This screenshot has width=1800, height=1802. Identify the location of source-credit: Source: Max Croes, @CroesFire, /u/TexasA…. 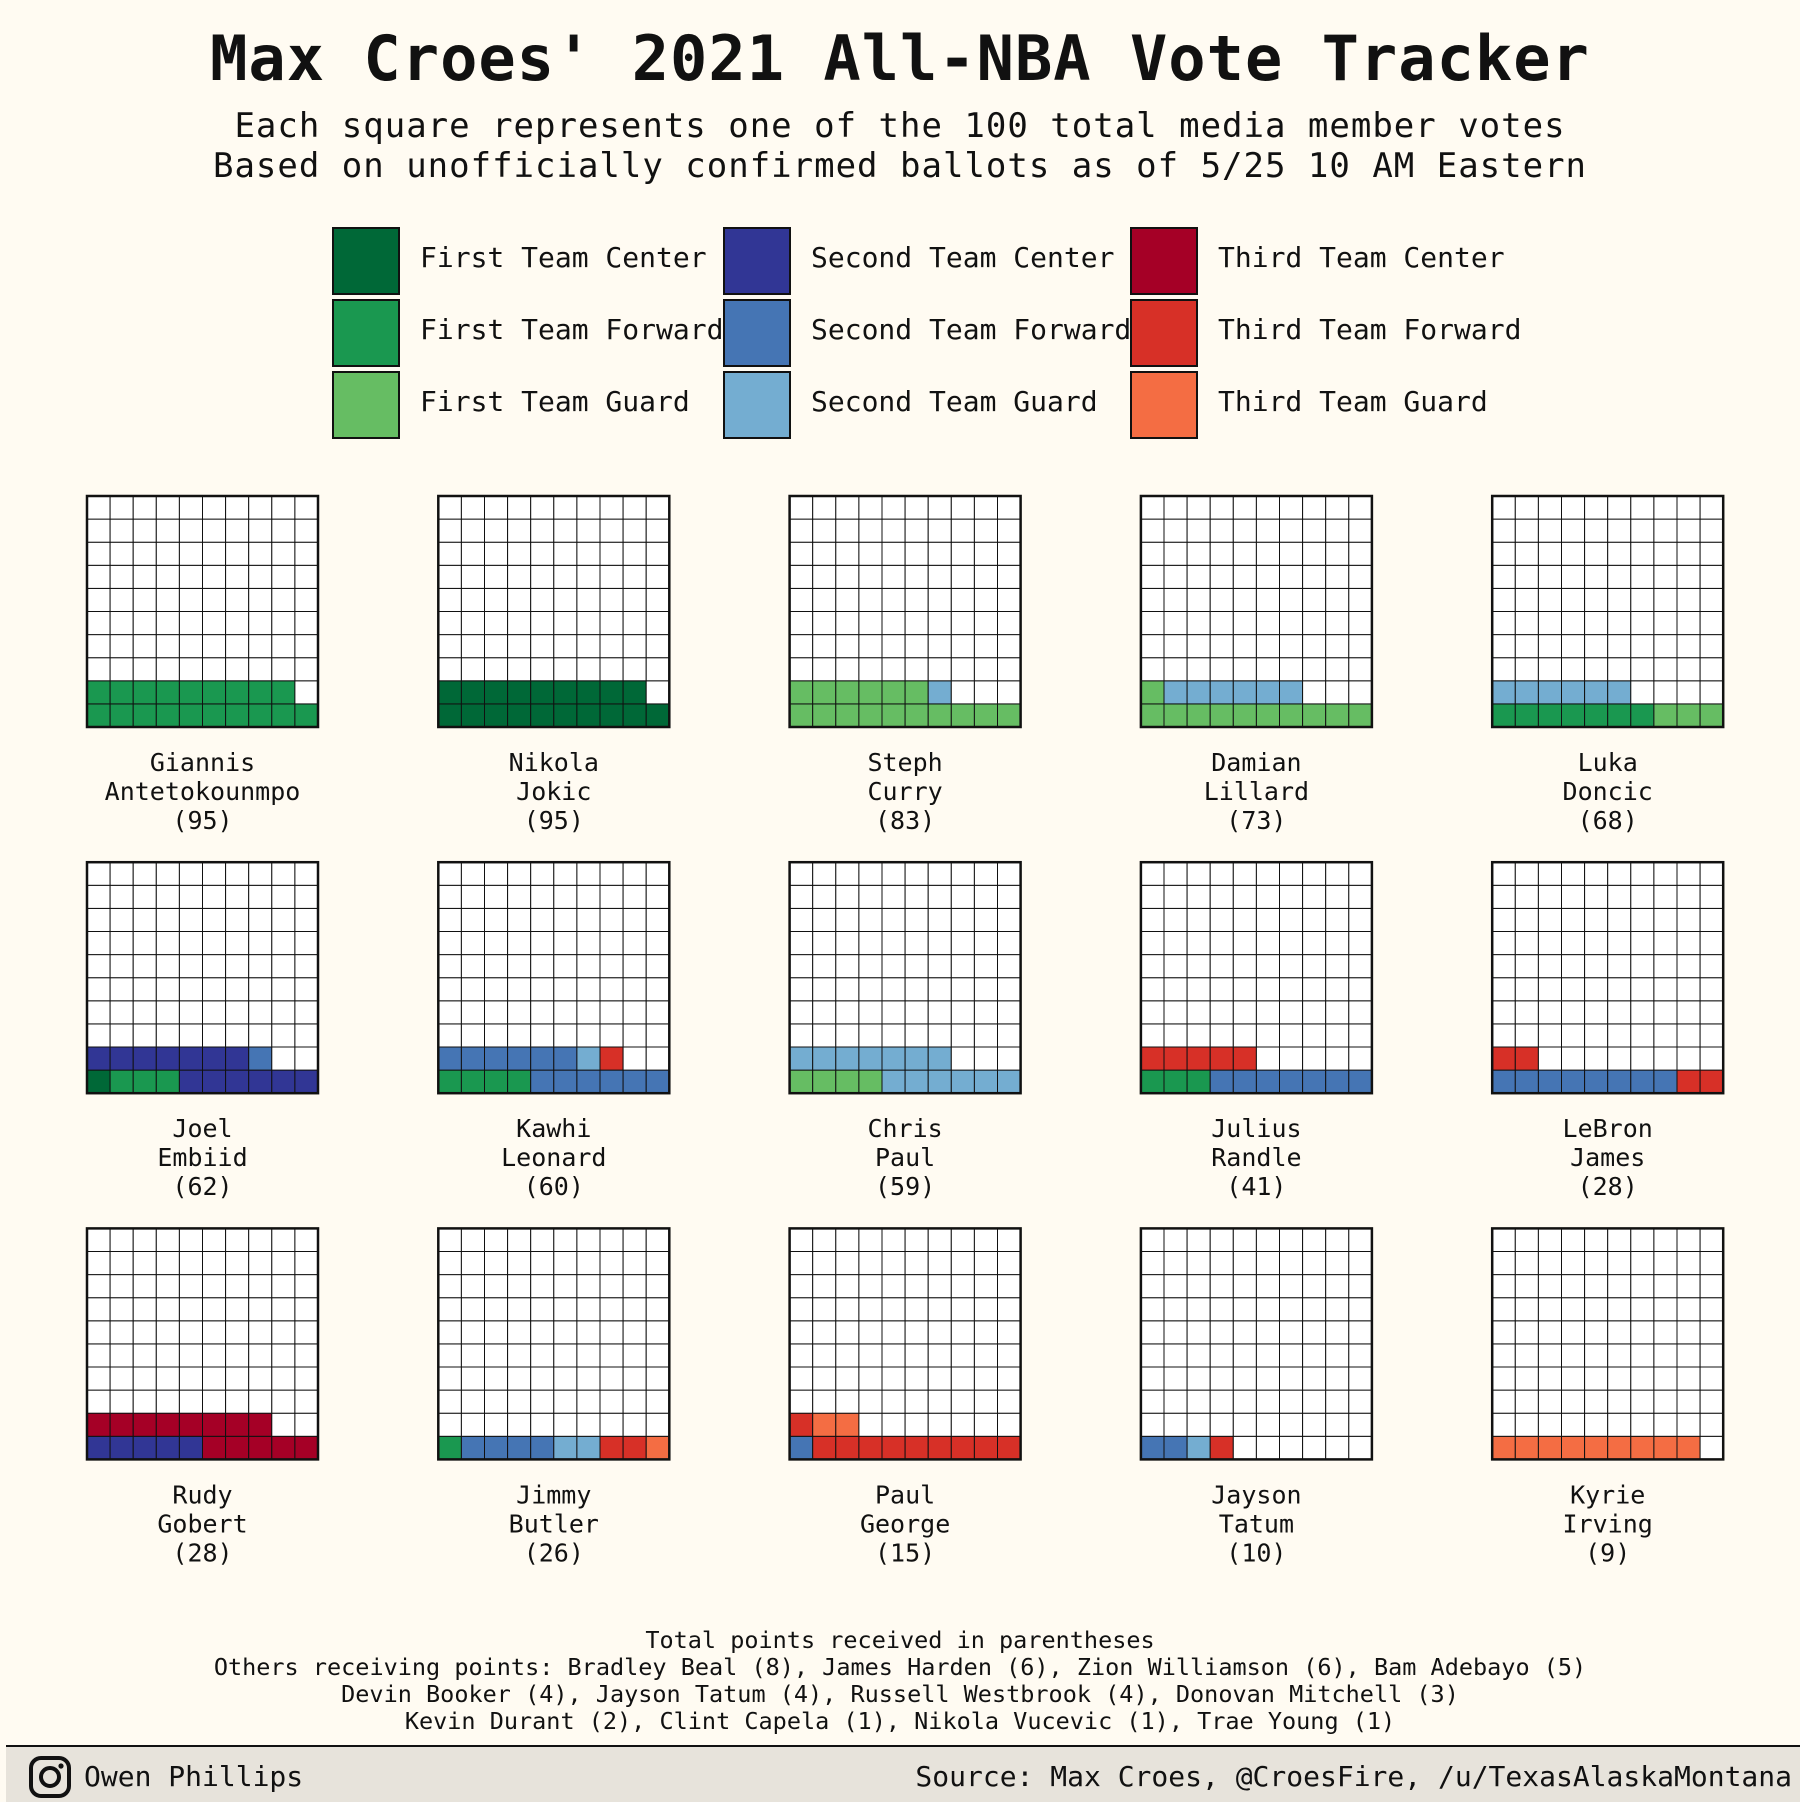
(1353, 1776).